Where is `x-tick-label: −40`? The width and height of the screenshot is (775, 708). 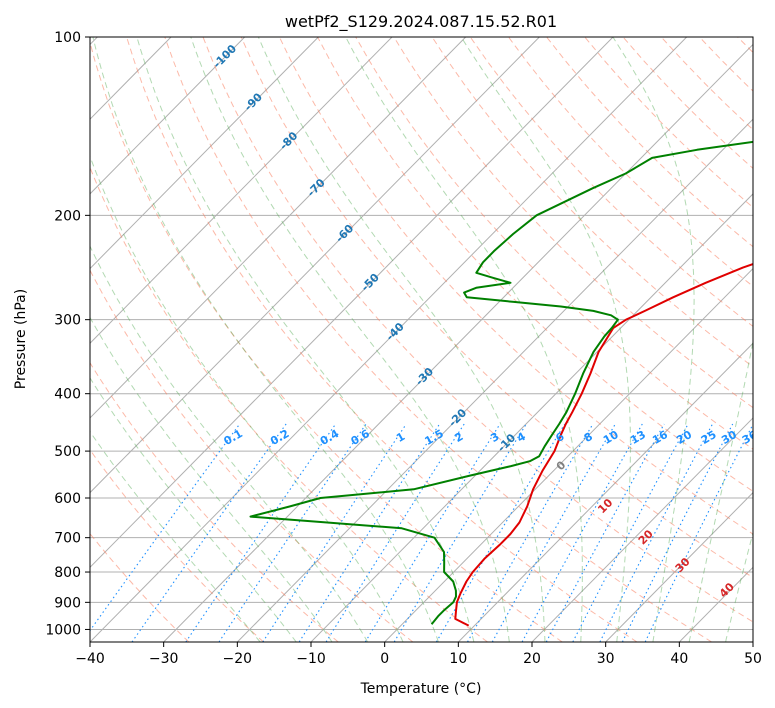
x-tick-label: −40 is located at coordinates (90, 659).